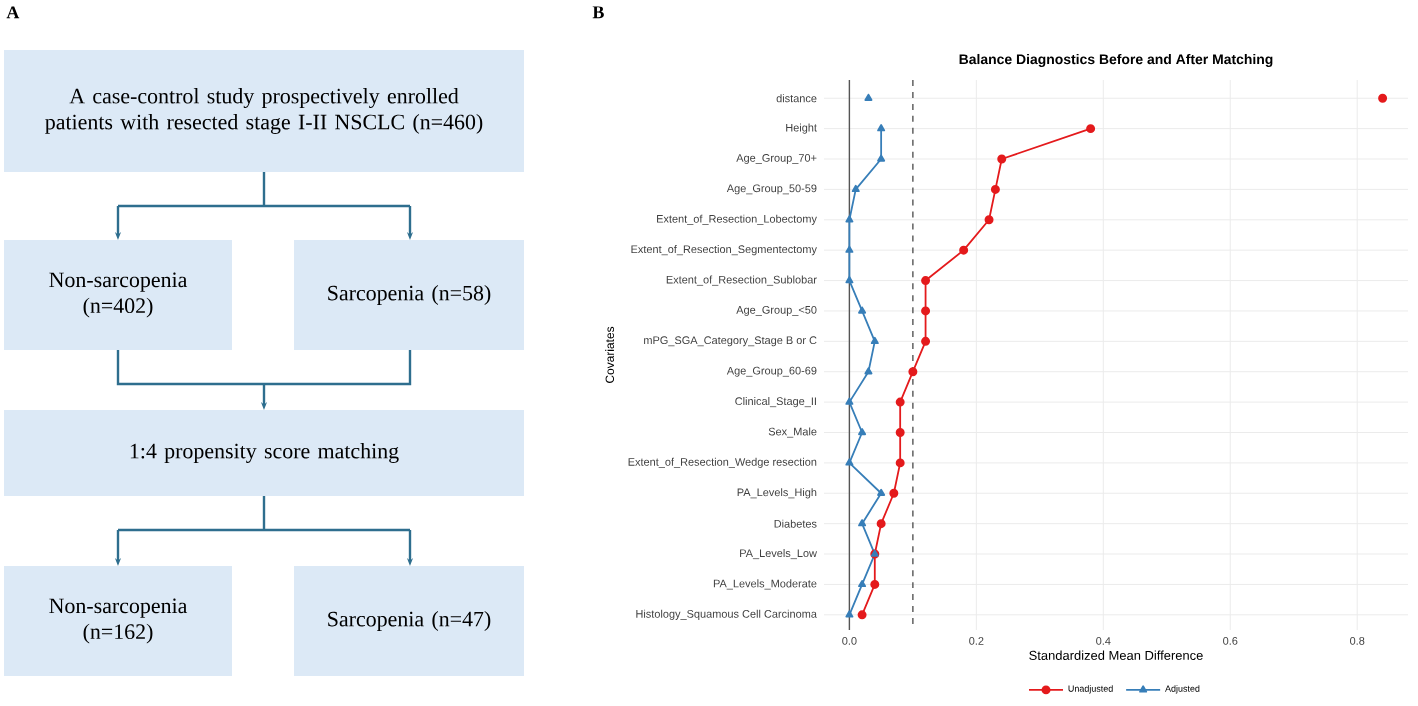  Describe the element at coordinates (118, 621) in the screenshot. I see `text: Non-sarcopenia (n=162)` at that location.